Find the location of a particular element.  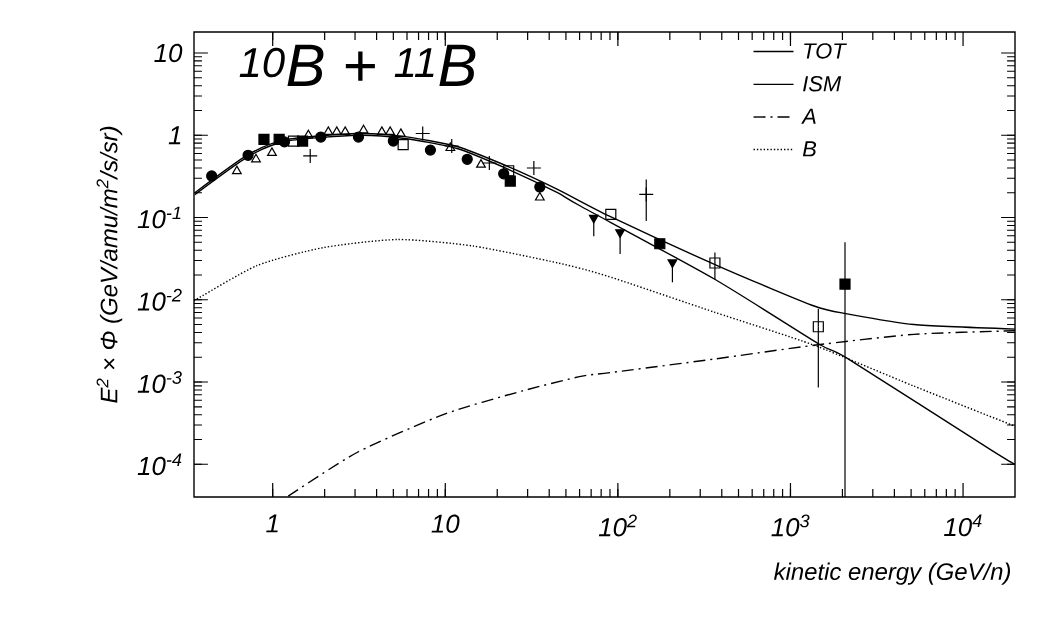

x-tick-label: 10$^{4}$ is located at coordinates (963, 525).